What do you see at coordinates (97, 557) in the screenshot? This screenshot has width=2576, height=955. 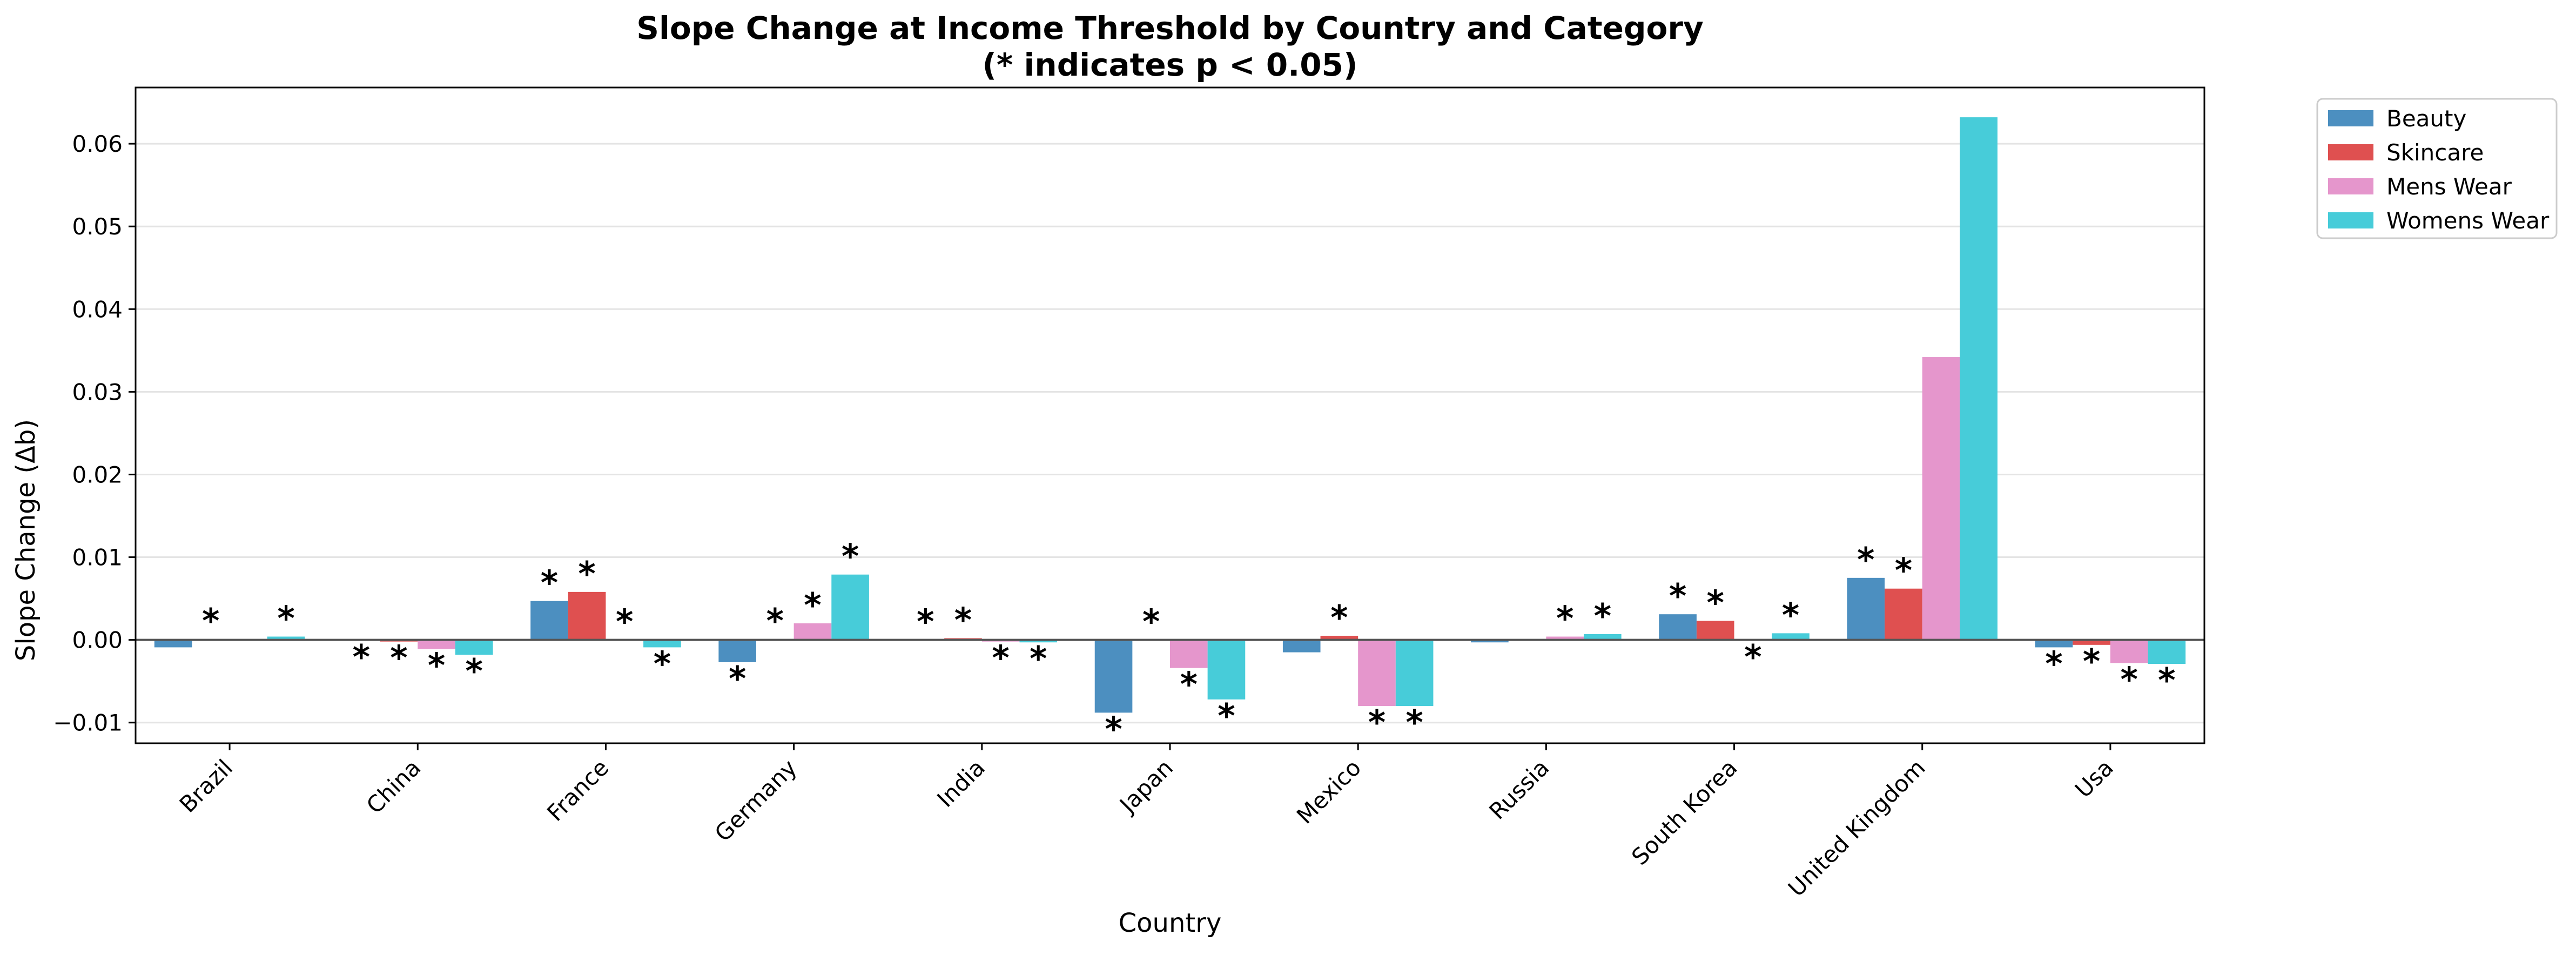 I see `y-tick-label: 0.01` at bounding box center [97, 557].